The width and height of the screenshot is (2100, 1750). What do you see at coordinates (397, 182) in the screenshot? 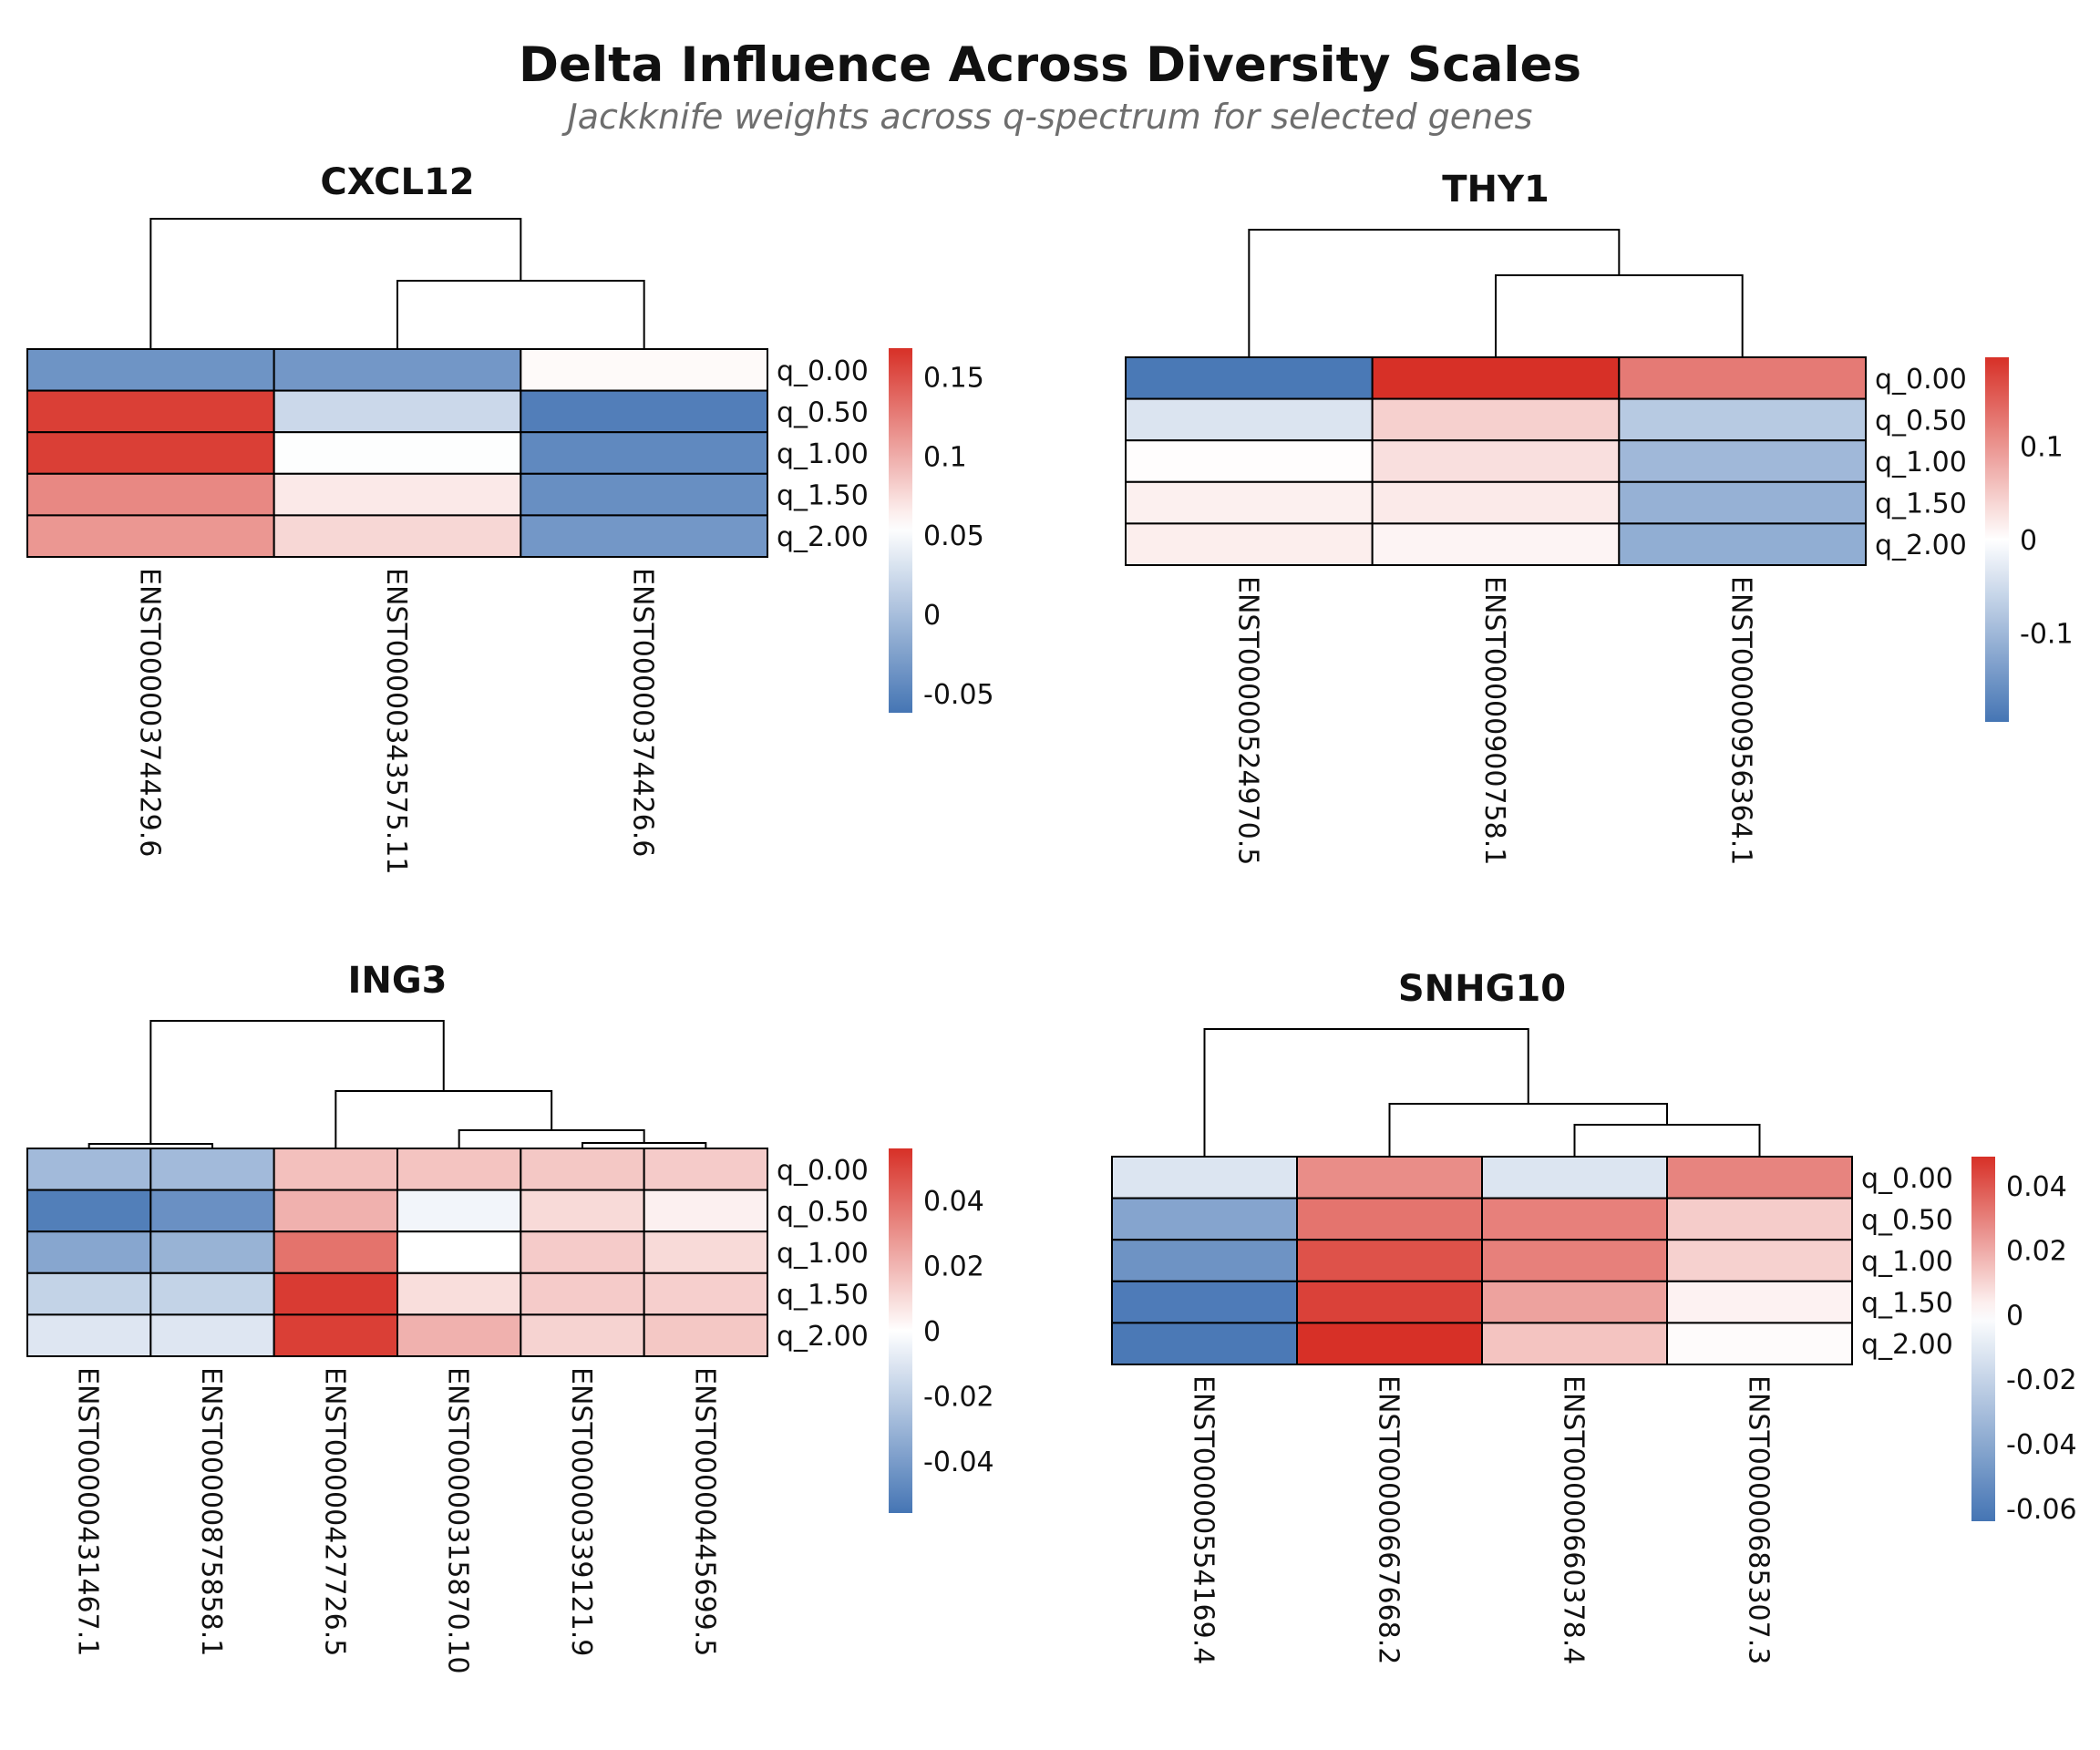
I see `panel-title: CXCL12` at bounding box center [397, 182].